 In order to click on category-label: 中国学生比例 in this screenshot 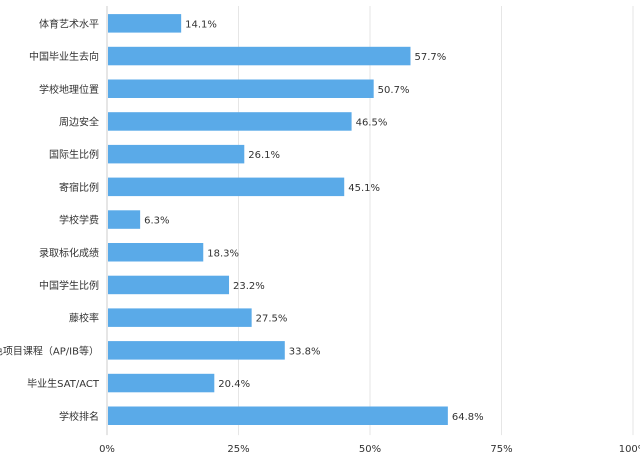, I will do `click(69, 285)`.